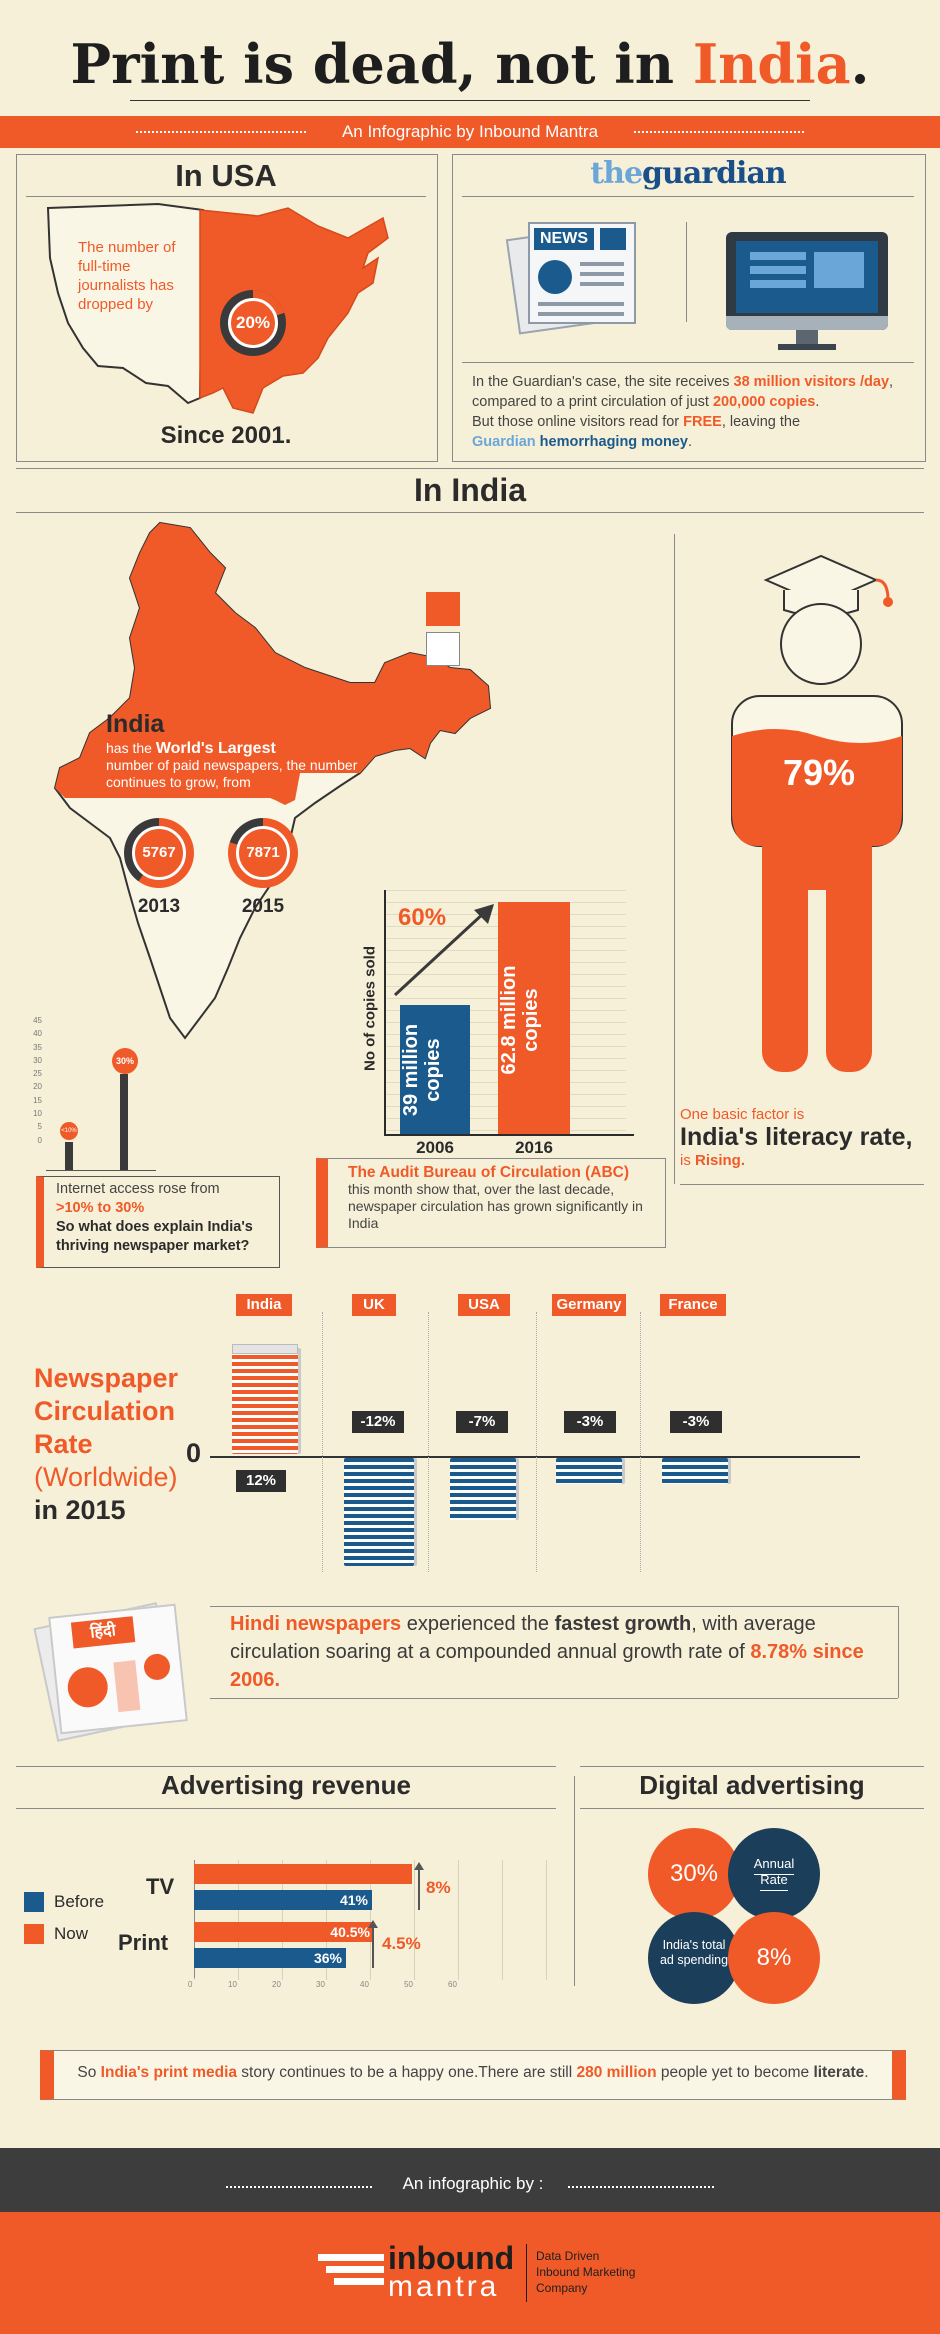 The width and height of the screenshot is (940, 2334). What do you see at coordinates (694, 1874) in the screenshot?
I see `digital-circle-30: 30%` at bounding box center [694, 1874].